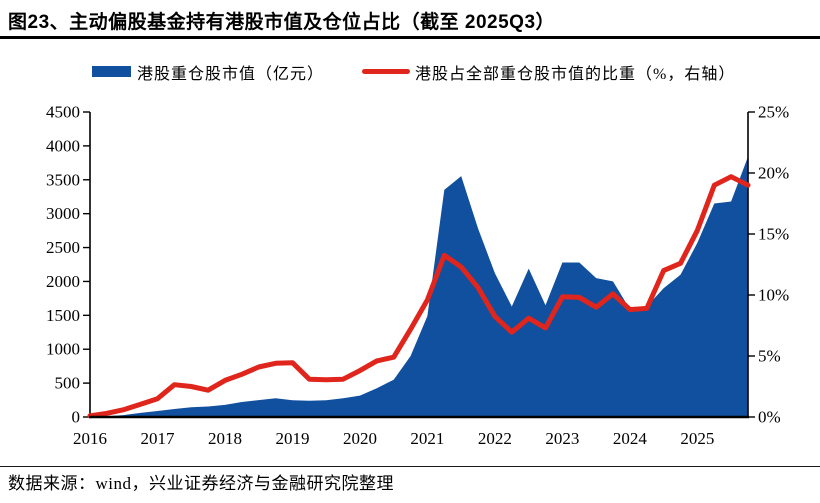  I want to click on x-axis-label: 2016, so click(90, 438).